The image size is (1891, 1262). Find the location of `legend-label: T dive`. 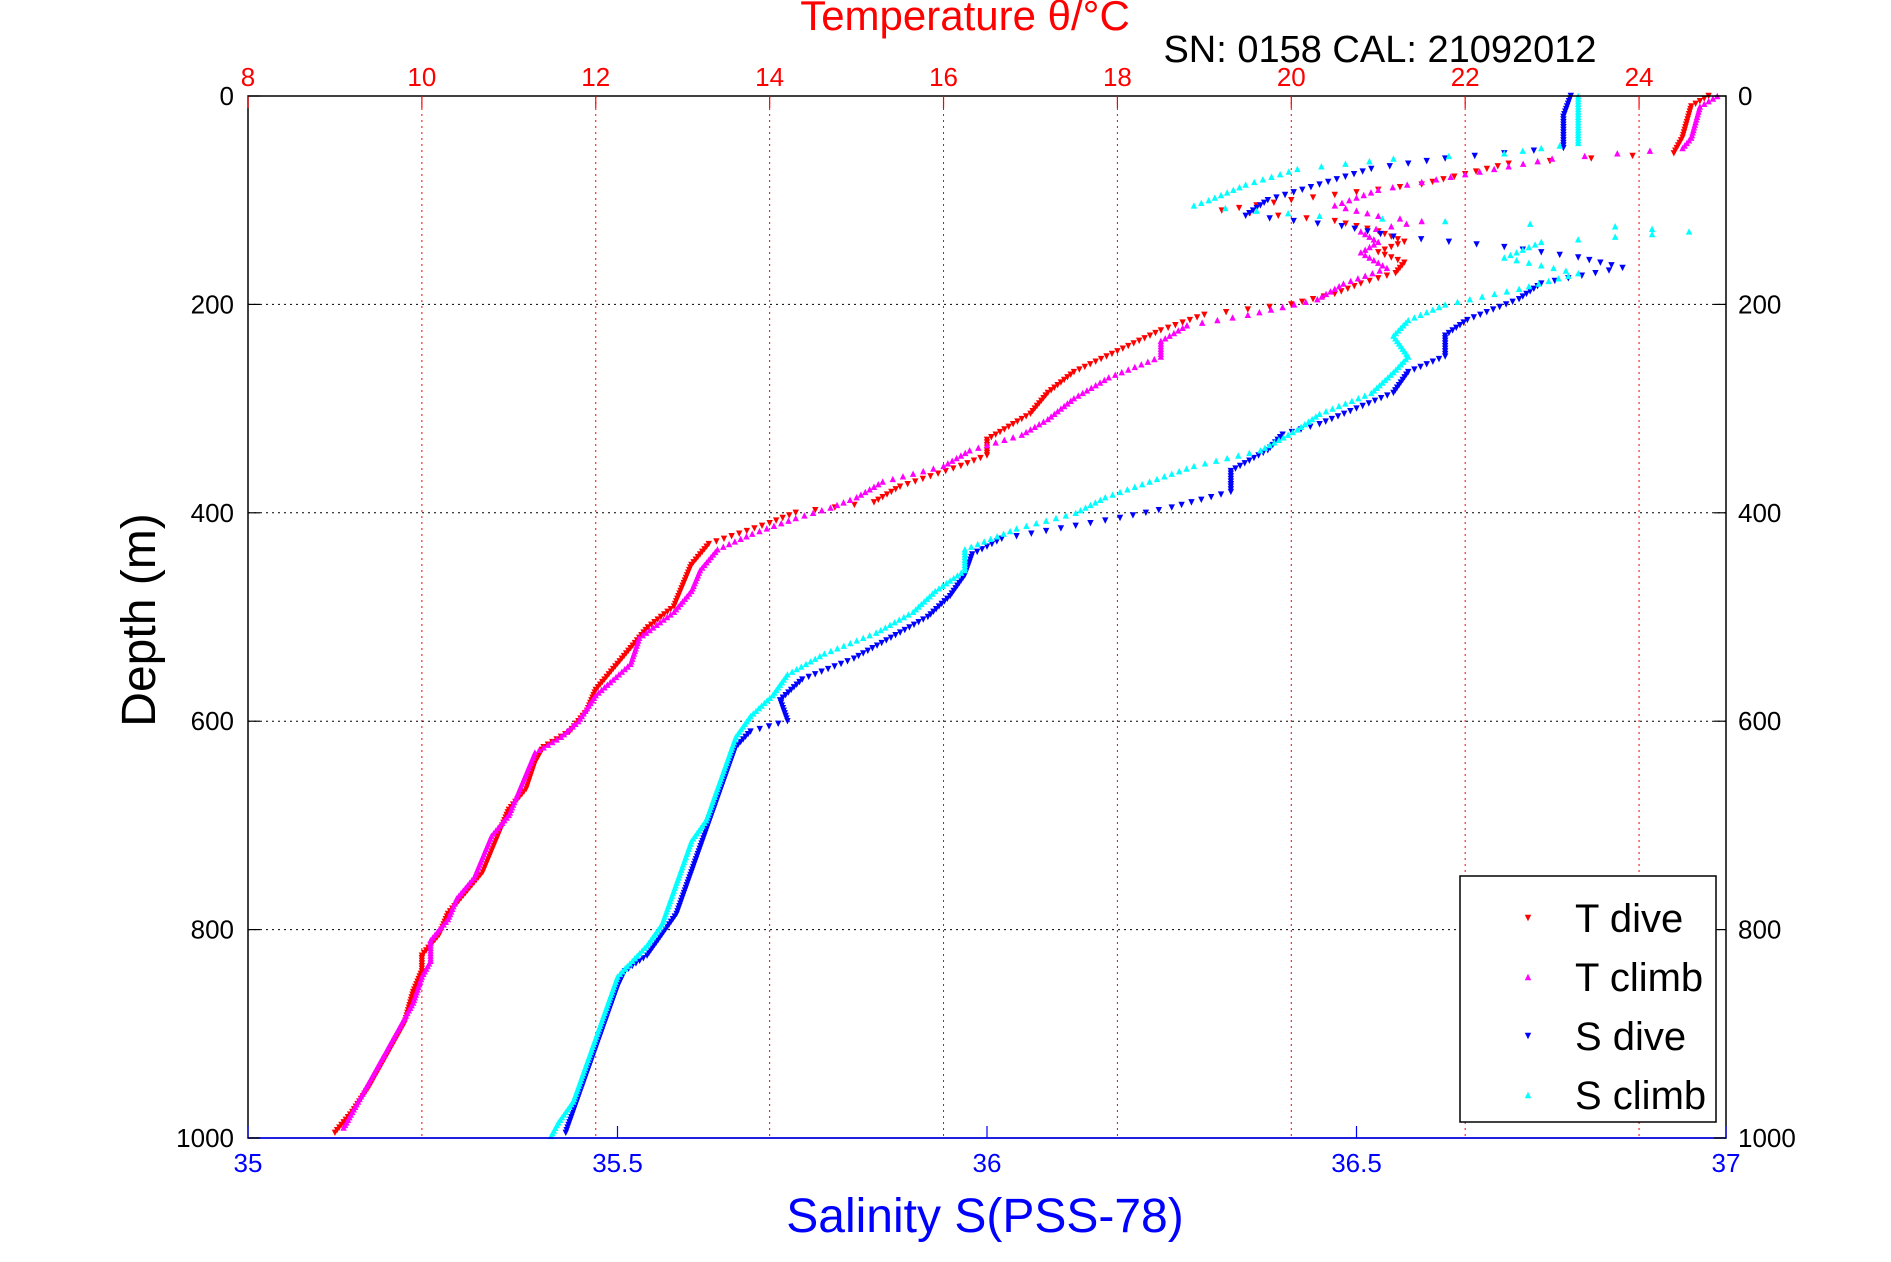

legend-label: T dive is located at coordinates (1629, 919).